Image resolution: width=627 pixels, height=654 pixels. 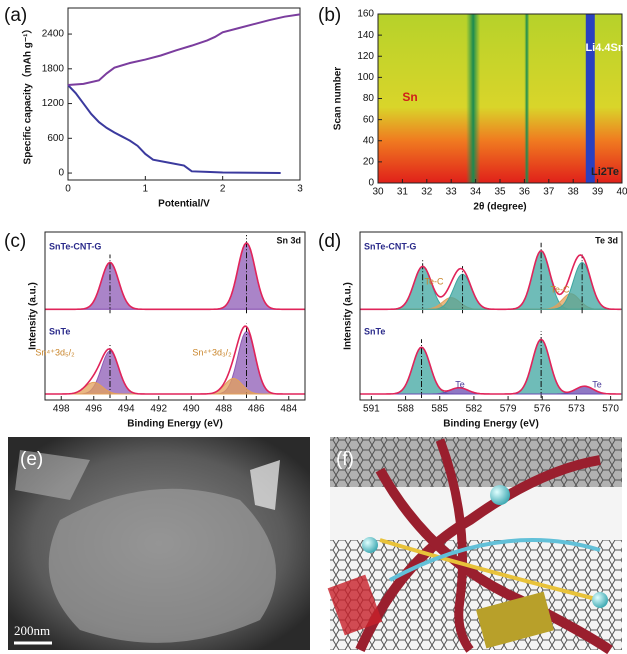 I want to click on x-tick-label: 496, so click(x=93, y=409).